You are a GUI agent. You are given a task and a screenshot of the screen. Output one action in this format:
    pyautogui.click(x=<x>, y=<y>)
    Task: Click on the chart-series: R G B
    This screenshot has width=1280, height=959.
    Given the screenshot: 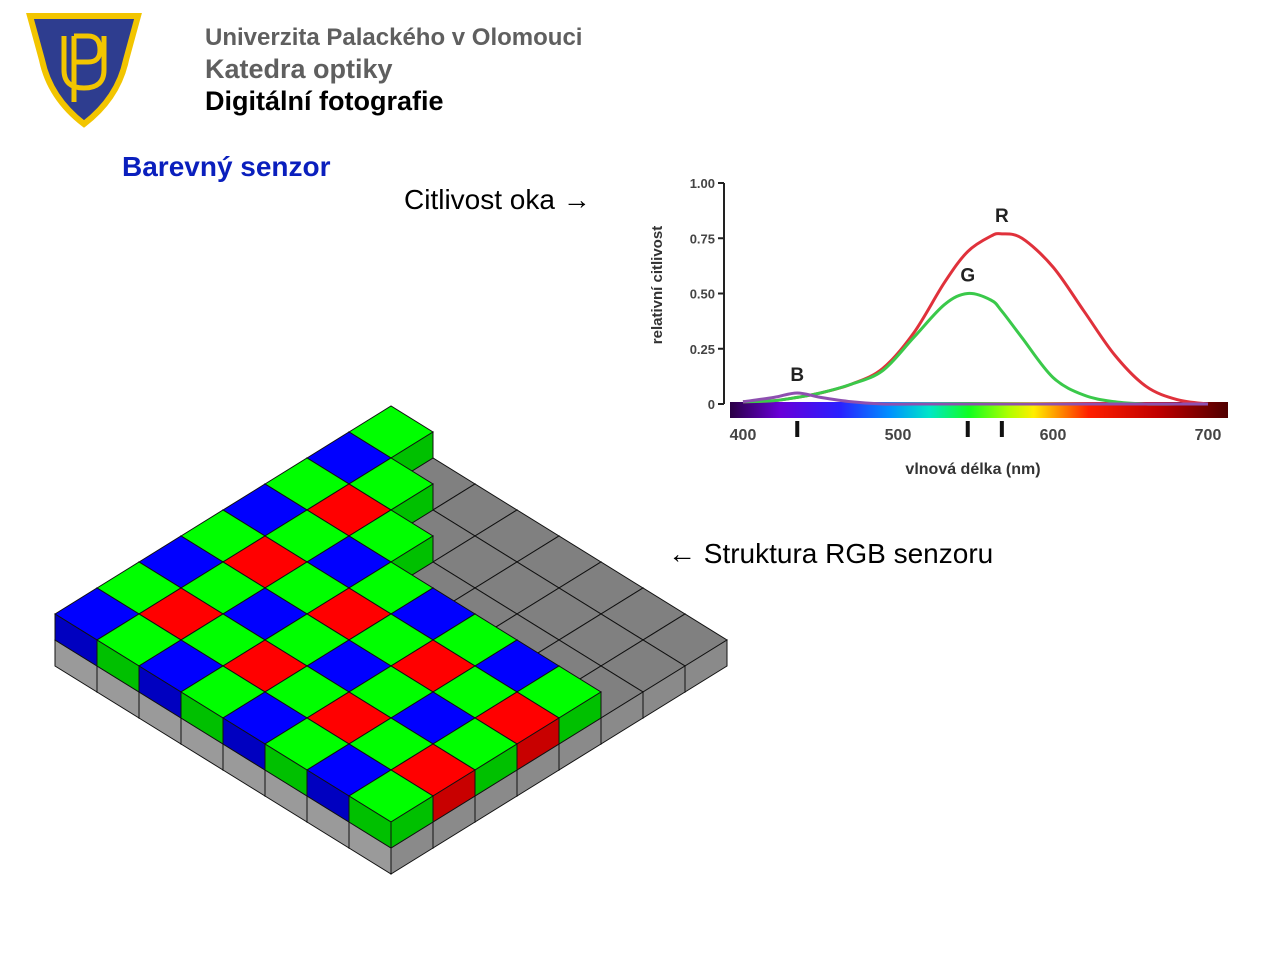 What is the action you would take?
    pyautogui.click(x=975, y=306)
    